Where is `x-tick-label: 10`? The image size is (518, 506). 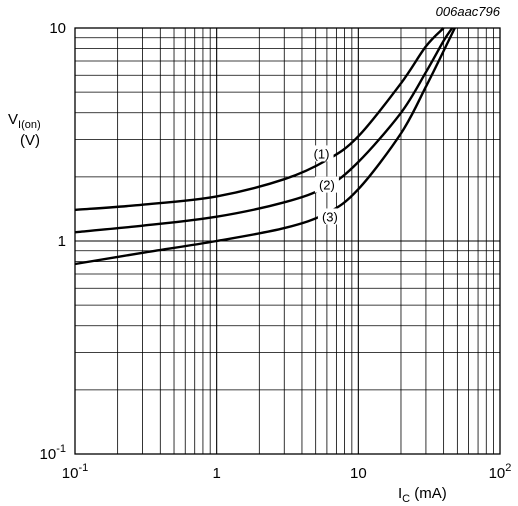
x-tick-label: 10 is located at coordinates (358, 473).